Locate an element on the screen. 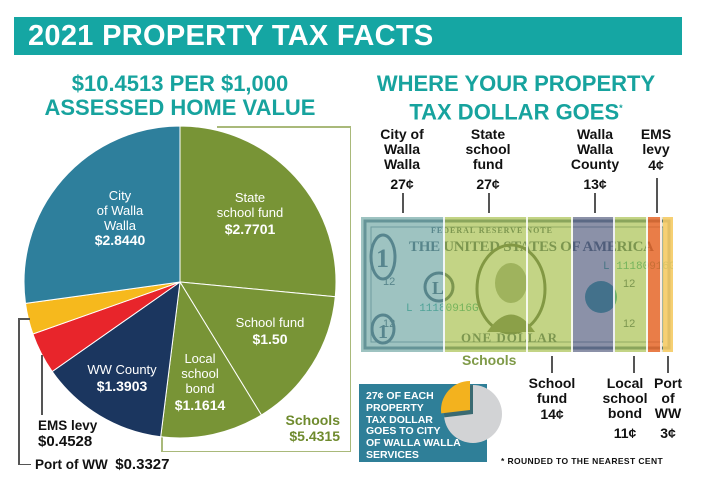 The image size is (702, 500). tick-city is located at coordinates (403, 203).